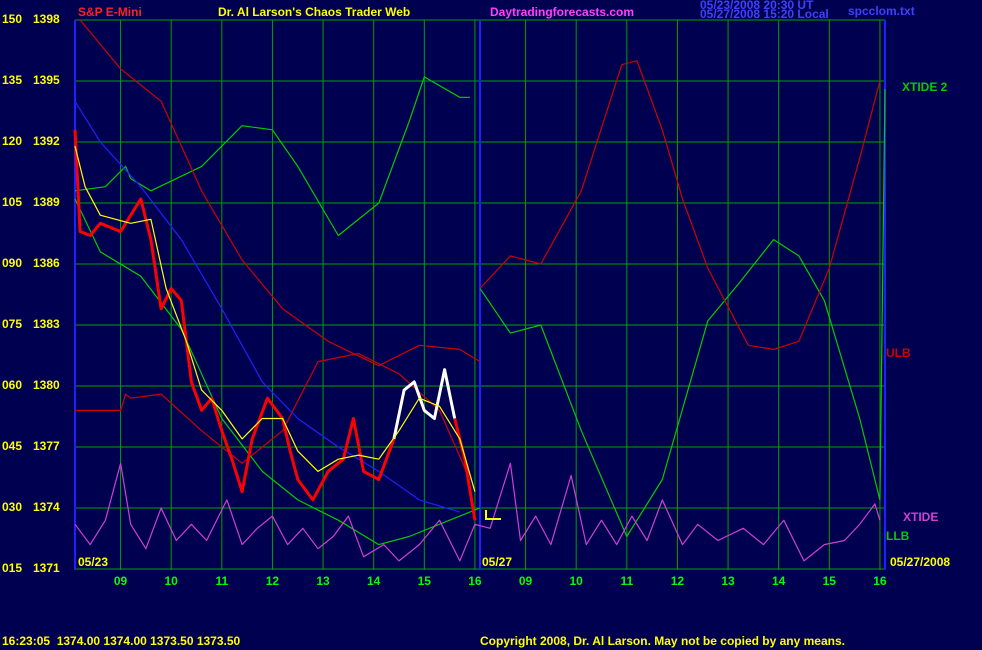 This screenshot has height=650, width=982. Describe the element at coordinates (46, 568) in the screenshot. I see `y2-tick-label: 1371` at that location.